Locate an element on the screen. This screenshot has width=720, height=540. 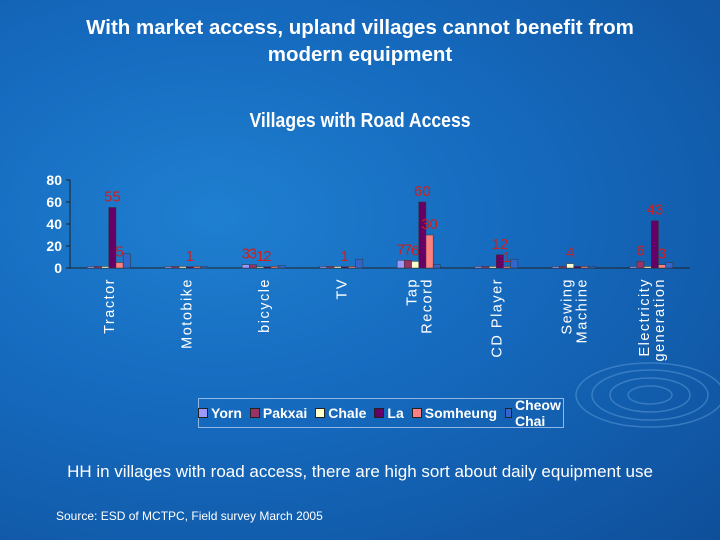
y-tick-label: 60 is located at coordinates (54, 202).